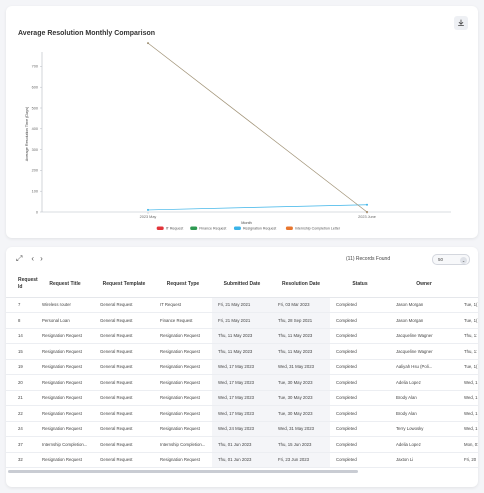 The height and width of the screenshot is (493, 484). Describe the element at coordinates (441, 259) in the screenshot. I see `page-size-value: 50` at that location.